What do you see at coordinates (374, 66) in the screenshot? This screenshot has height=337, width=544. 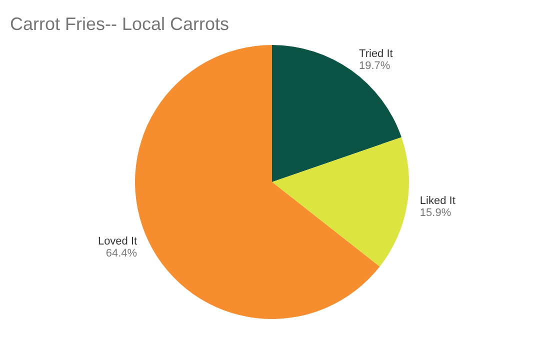 I see `data-label: 19.7%` at bounding box center [374, 66].